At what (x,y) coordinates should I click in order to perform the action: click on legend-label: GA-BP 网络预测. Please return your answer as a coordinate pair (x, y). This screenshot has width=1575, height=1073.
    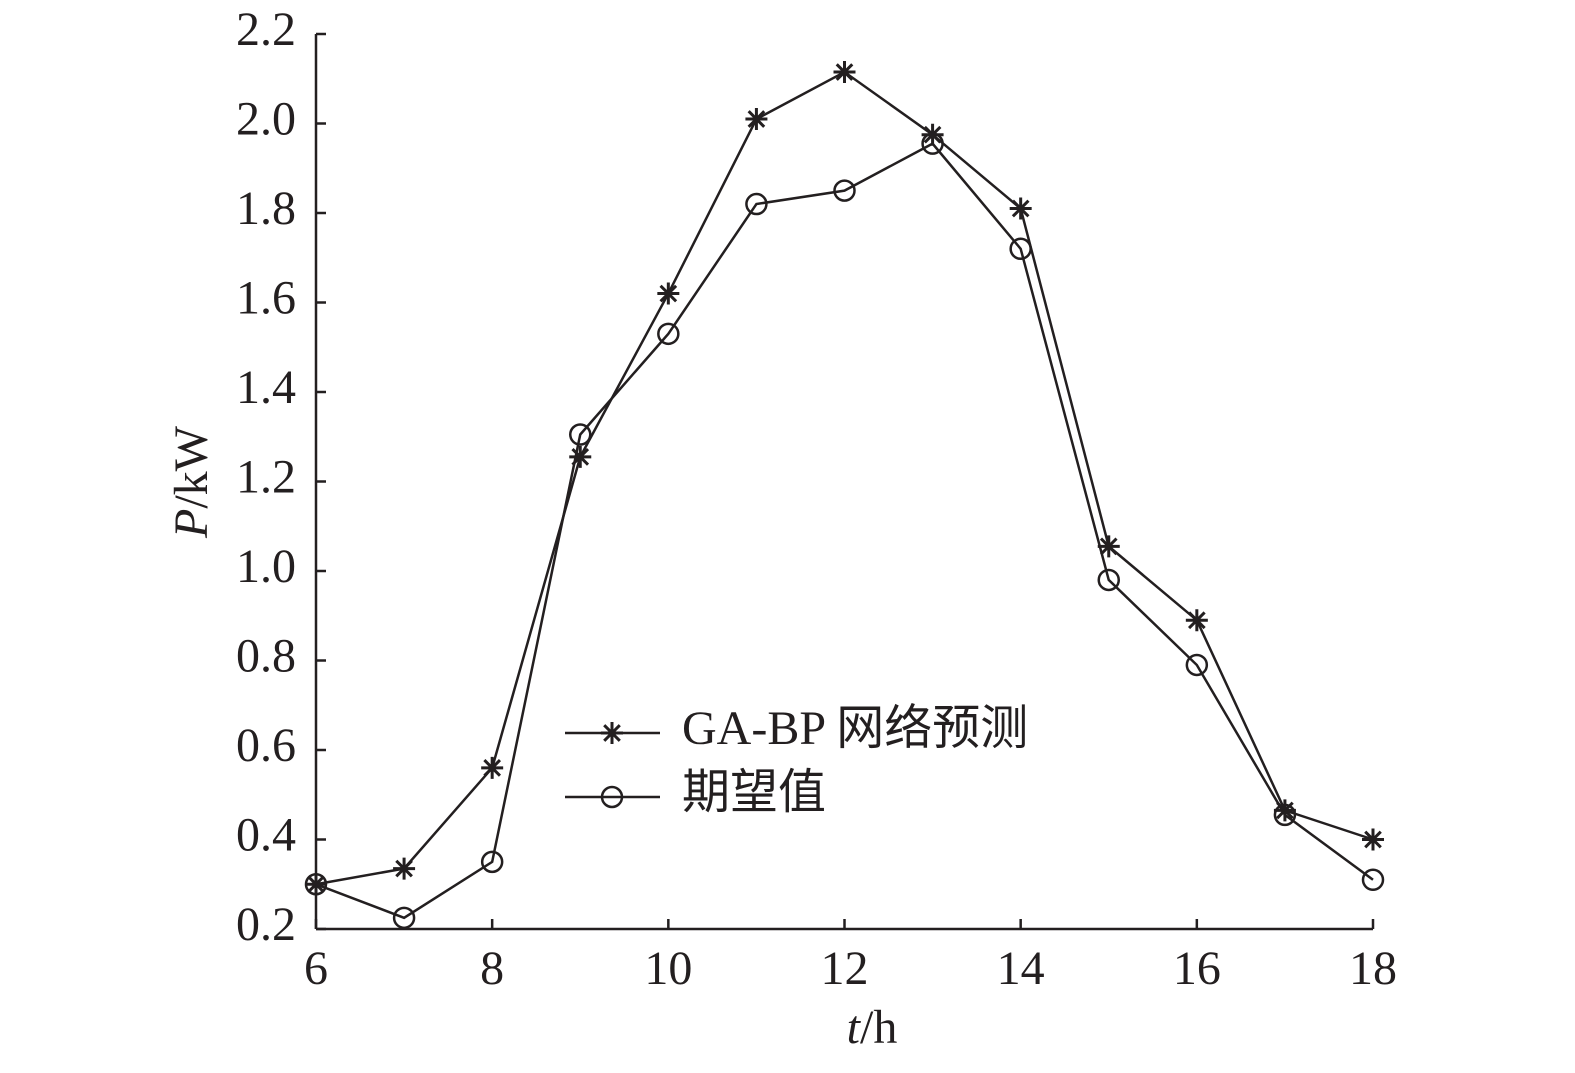
    Looking at the image, I should click on (855, 728).